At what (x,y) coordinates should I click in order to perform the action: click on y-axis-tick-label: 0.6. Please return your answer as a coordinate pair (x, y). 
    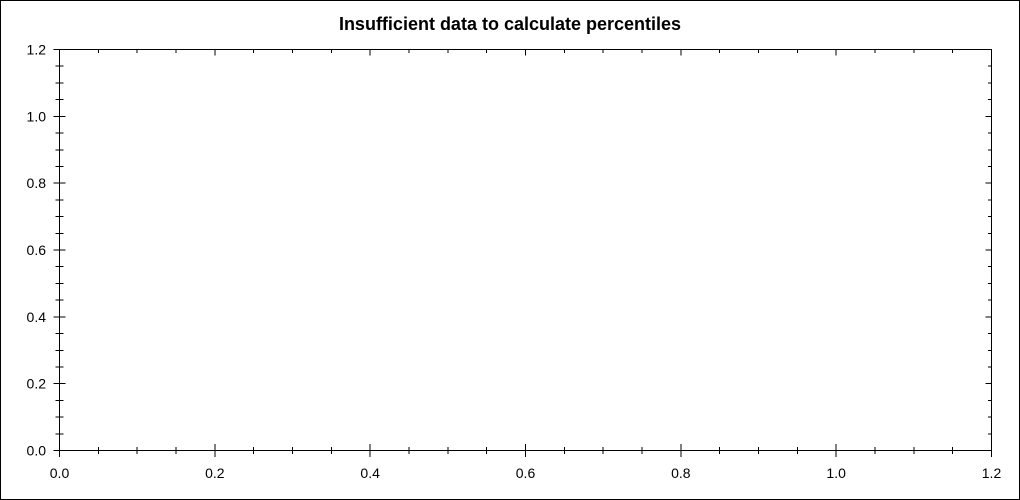
    Looking at the image, I should click on (37, 250).